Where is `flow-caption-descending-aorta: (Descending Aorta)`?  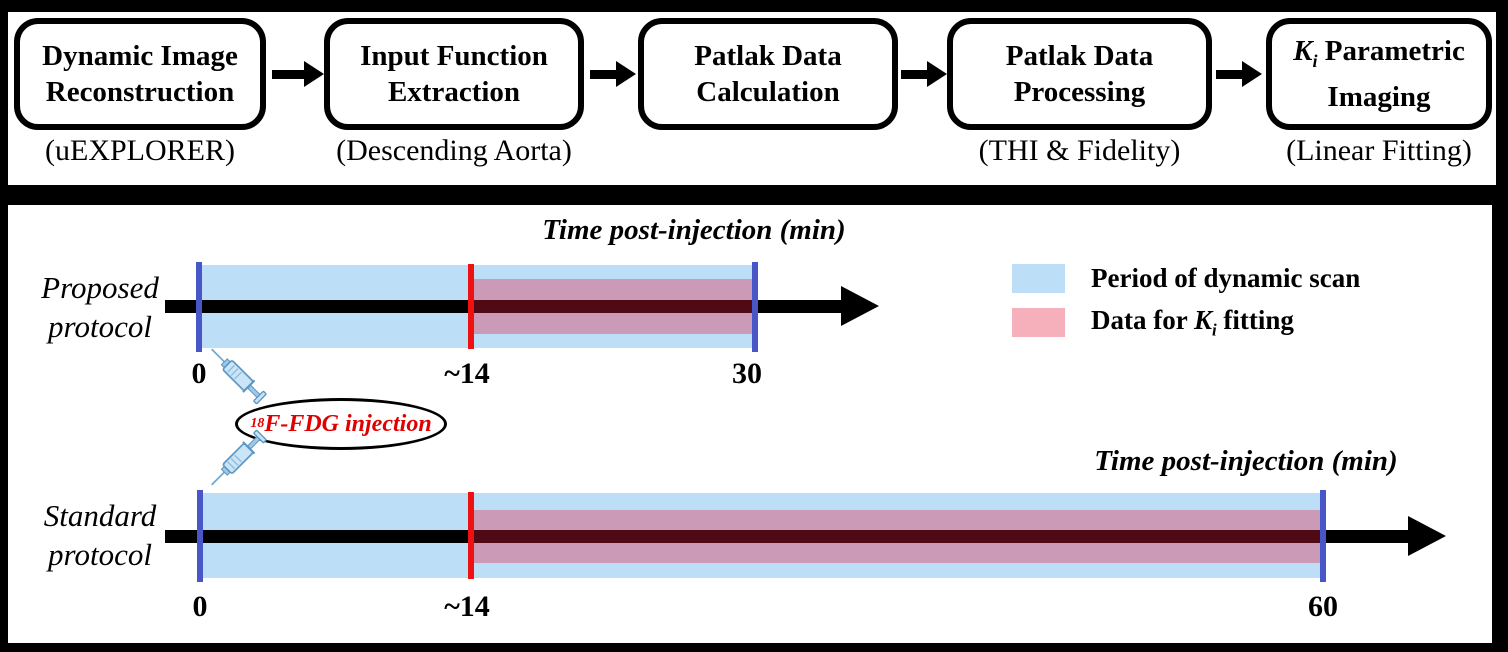 flow-caption-descending-aorta: (Descending Aorta) is located at coordinates (454, 150).